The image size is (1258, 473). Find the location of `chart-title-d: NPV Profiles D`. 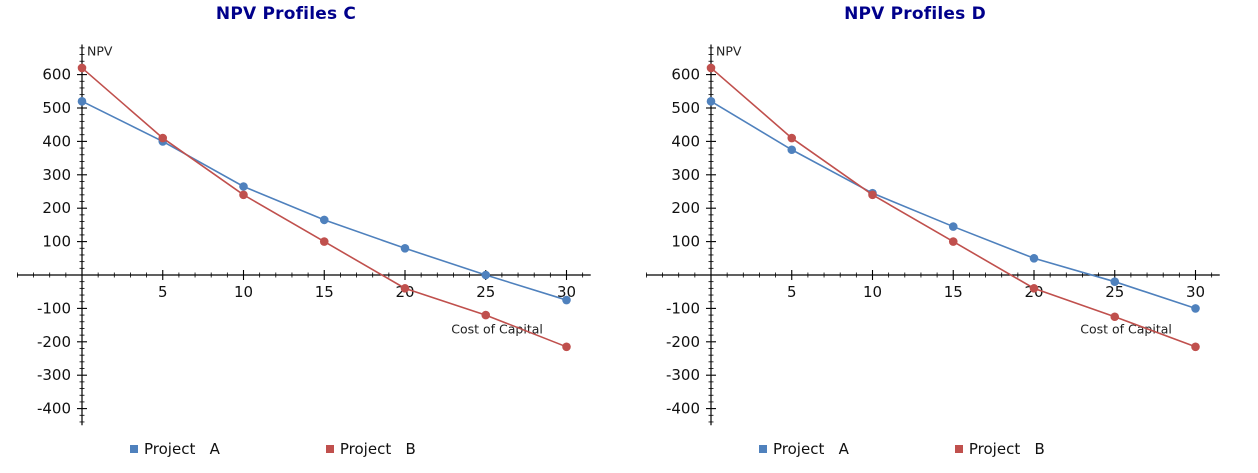

chart-title-d: NPV Profiles D is located at coordinates (915, 14).